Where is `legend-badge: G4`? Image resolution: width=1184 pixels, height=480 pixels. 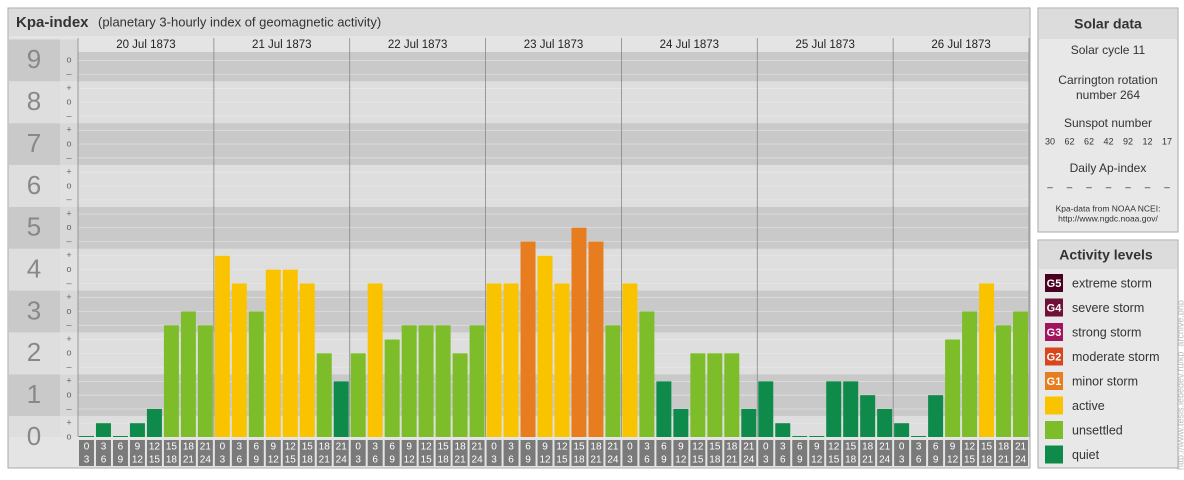
legend-badge: G4 is located at coordinates (1055, 308).